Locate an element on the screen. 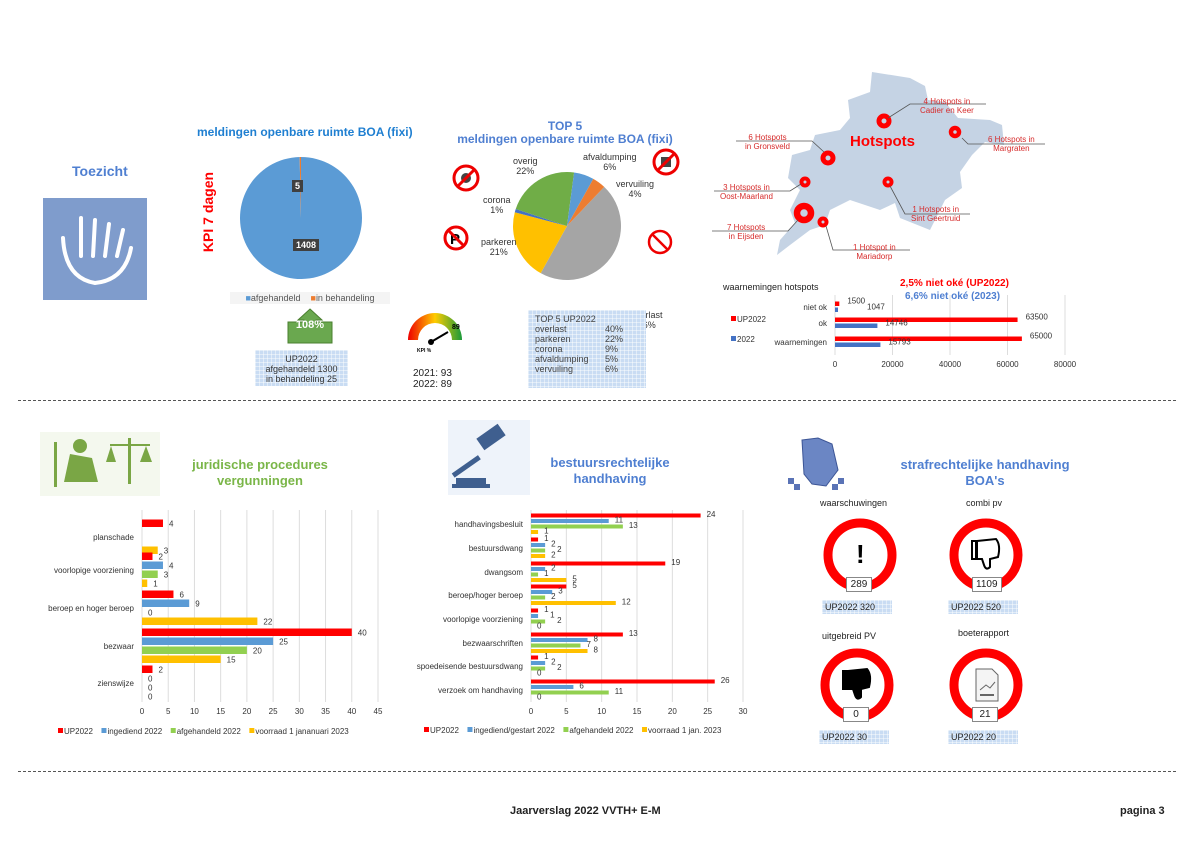 Image resolution: width=1191 pixels, height=842 pixels. data-label: 15 is located at coordinates (231, 660).